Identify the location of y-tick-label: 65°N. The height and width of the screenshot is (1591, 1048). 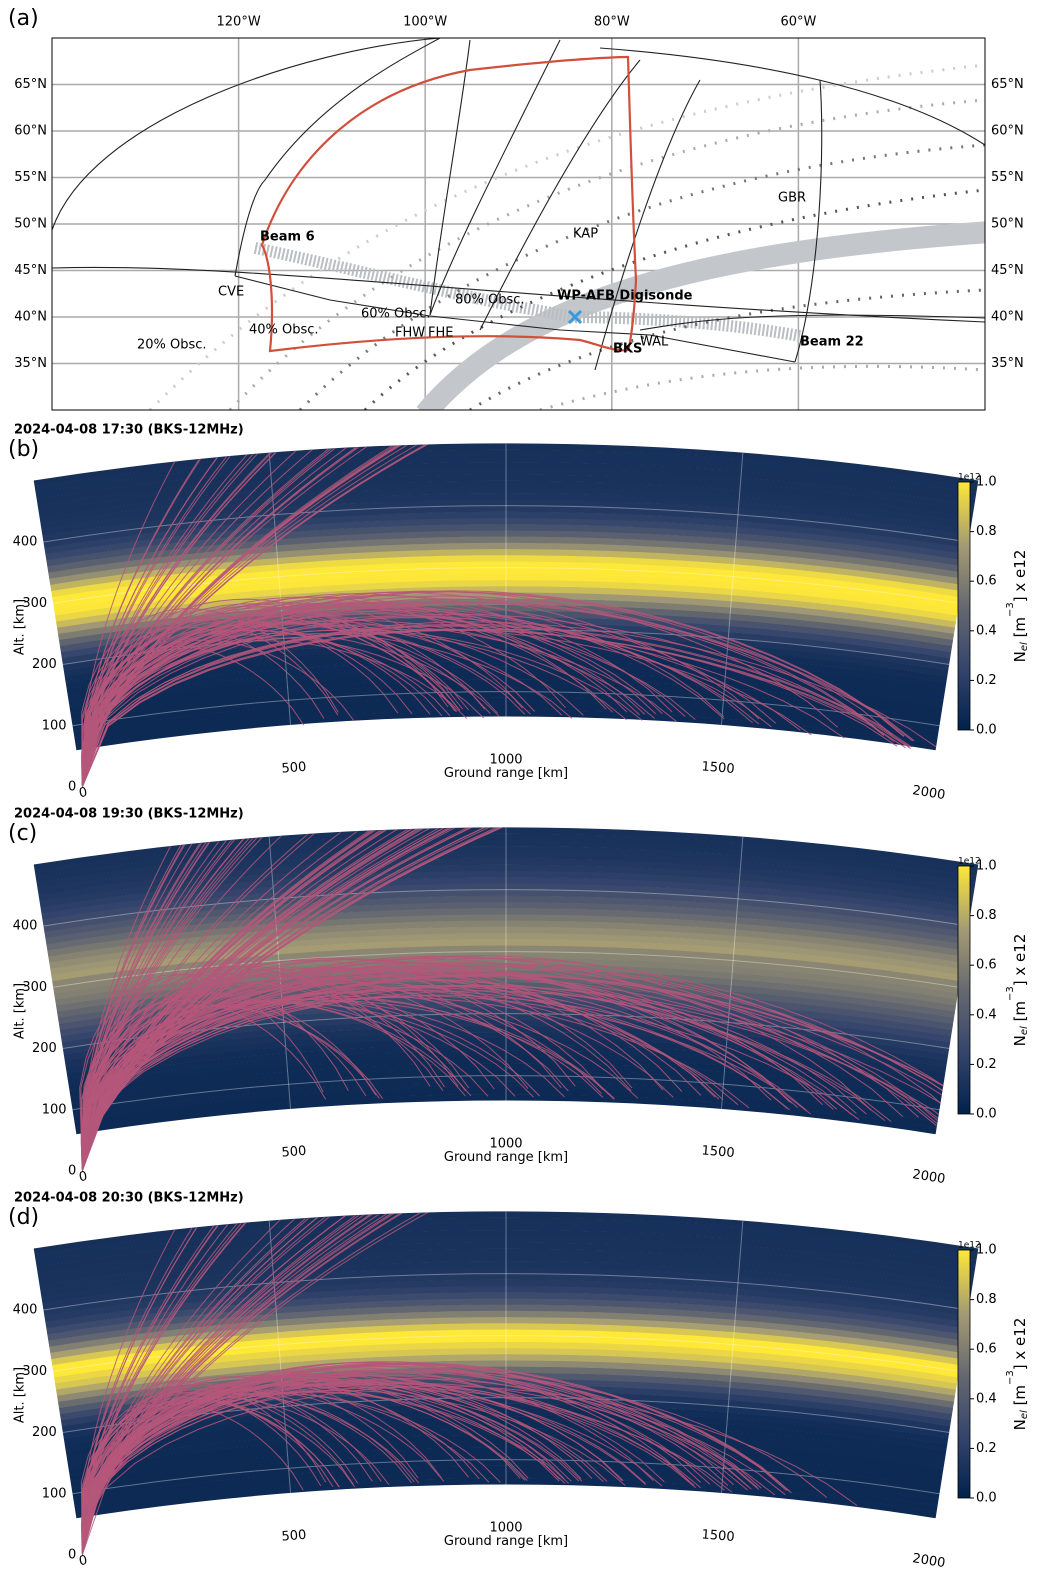
(30, 84).